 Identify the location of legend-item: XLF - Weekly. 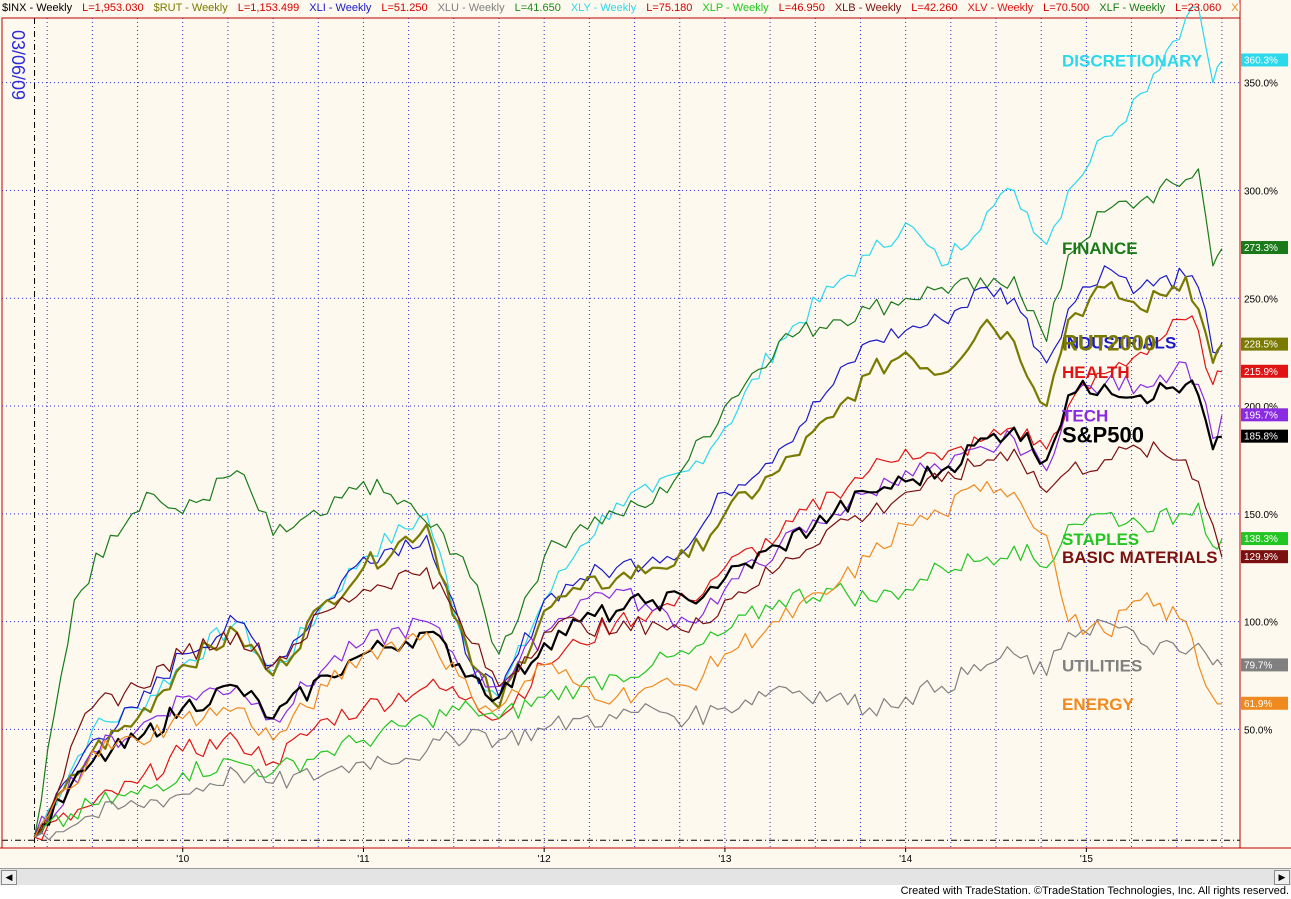
(1132, 8).